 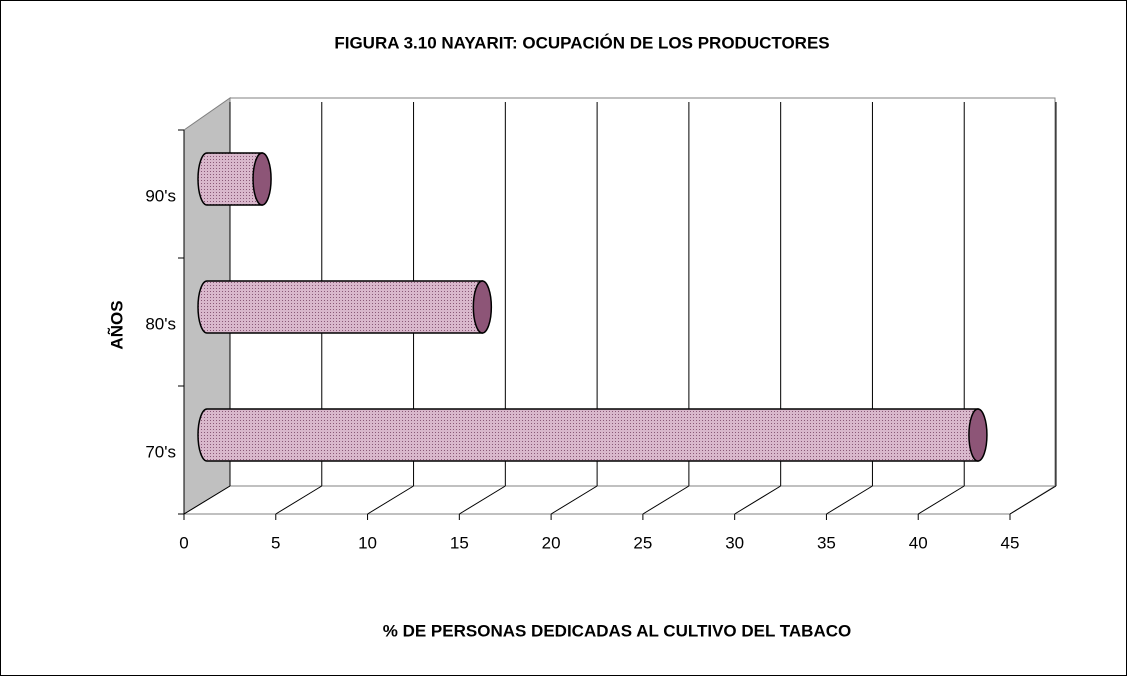 I want to click on x-tick-label: 5, so click(x=275, y=542).